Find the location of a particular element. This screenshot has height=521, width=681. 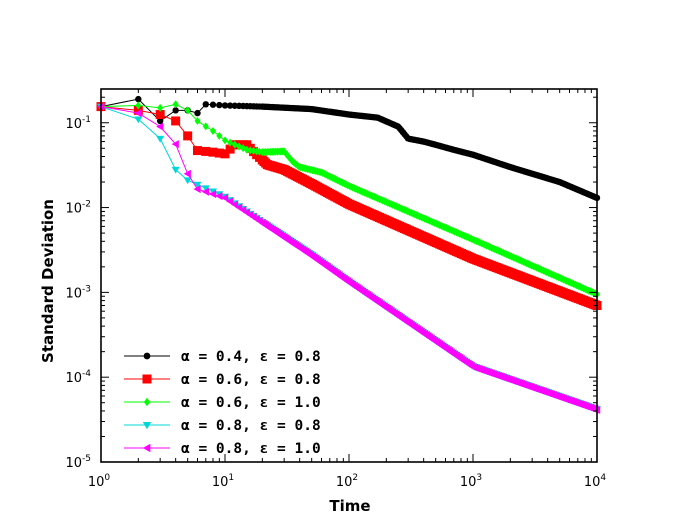

legend-entry: α = 0.6, ε = 0.8 is located at coordinates (222, 380).